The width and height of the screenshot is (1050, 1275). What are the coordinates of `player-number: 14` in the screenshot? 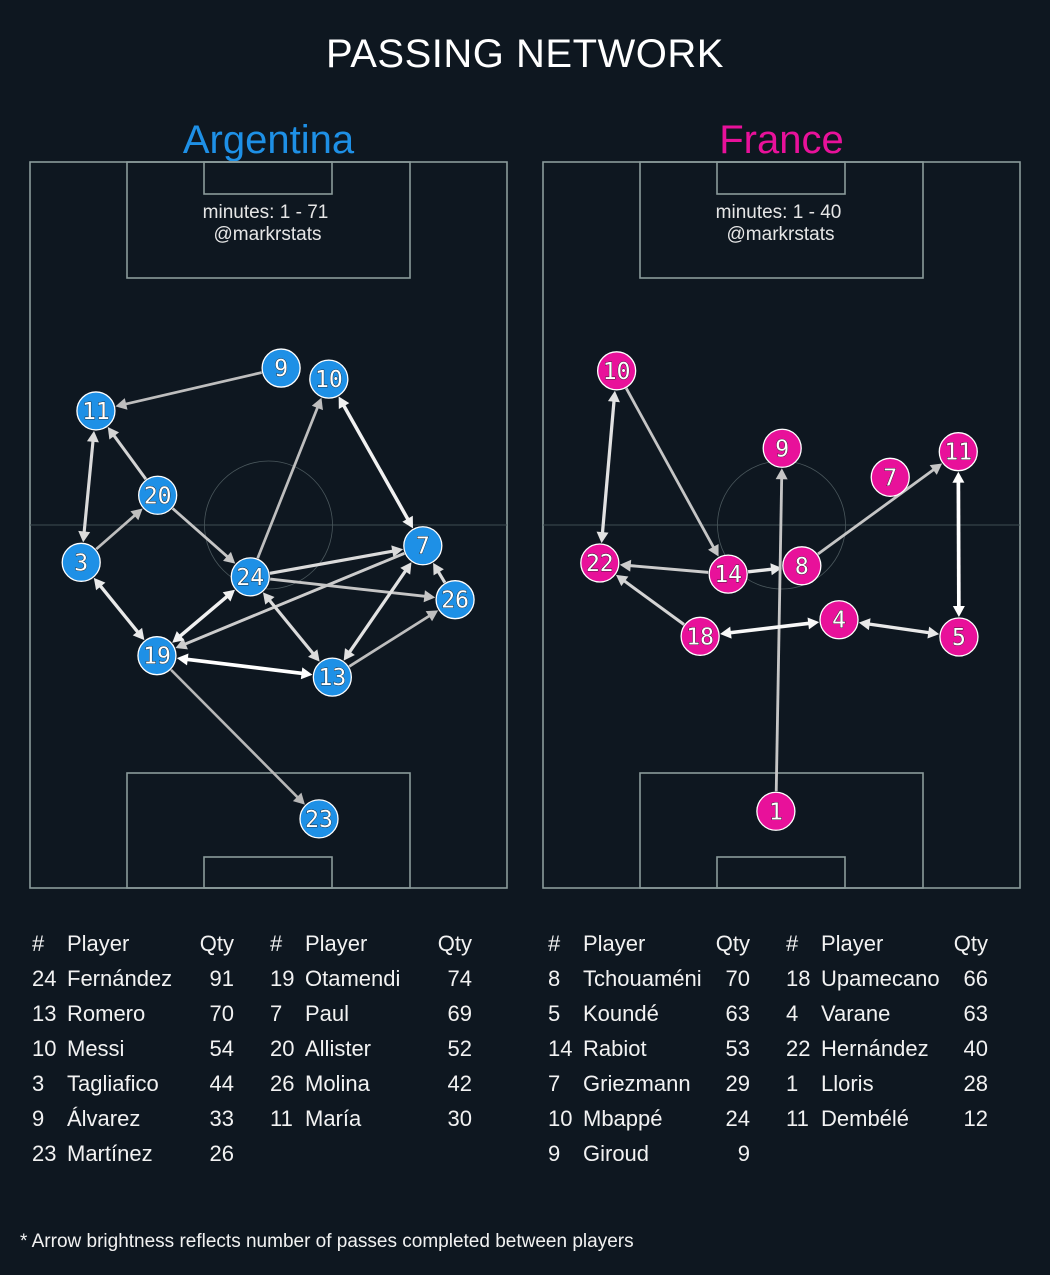 It's located at (560, 1048).